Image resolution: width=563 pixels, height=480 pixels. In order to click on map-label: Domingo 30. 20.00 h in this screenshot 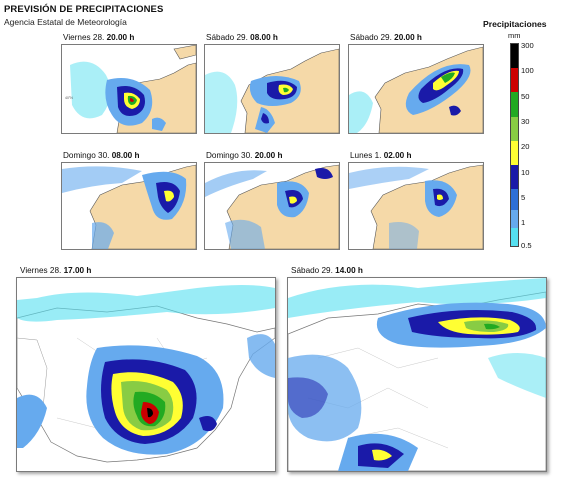, I will do `click(244, 155)`.